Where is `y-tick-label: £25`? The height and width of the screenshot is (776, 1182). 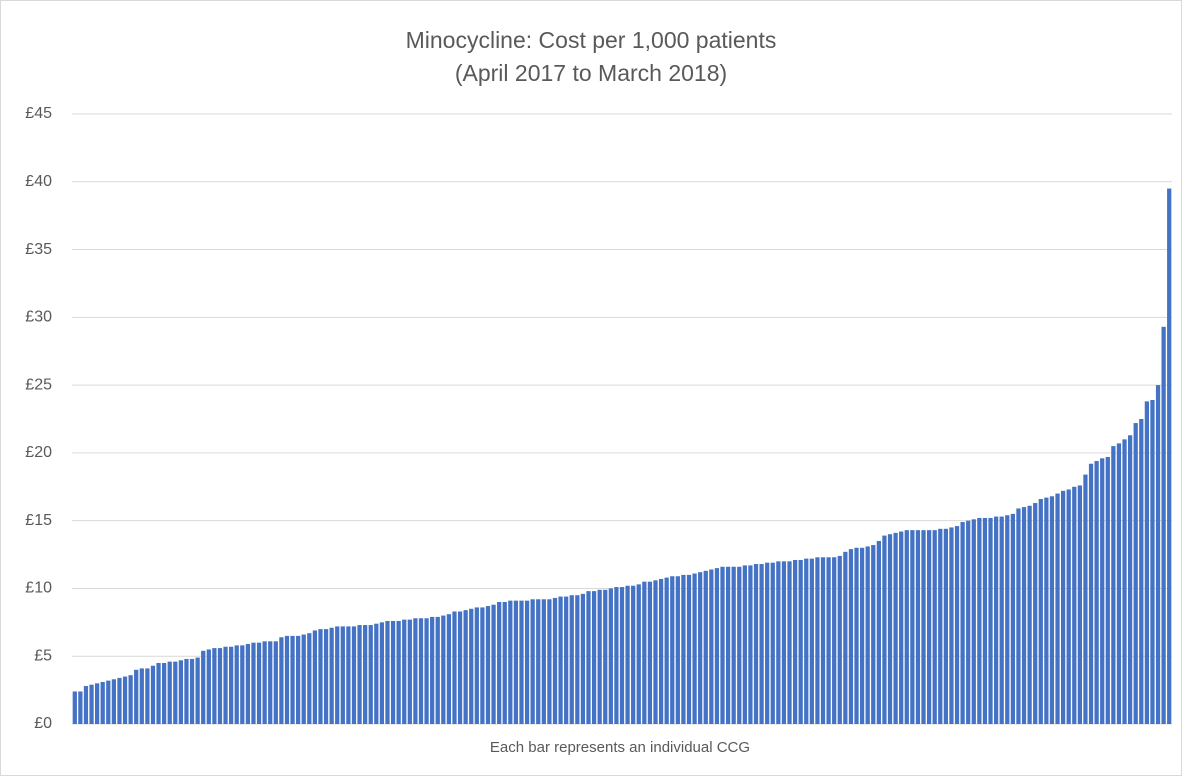 y-tick-label: £25 is located at coordinates (38, 384).